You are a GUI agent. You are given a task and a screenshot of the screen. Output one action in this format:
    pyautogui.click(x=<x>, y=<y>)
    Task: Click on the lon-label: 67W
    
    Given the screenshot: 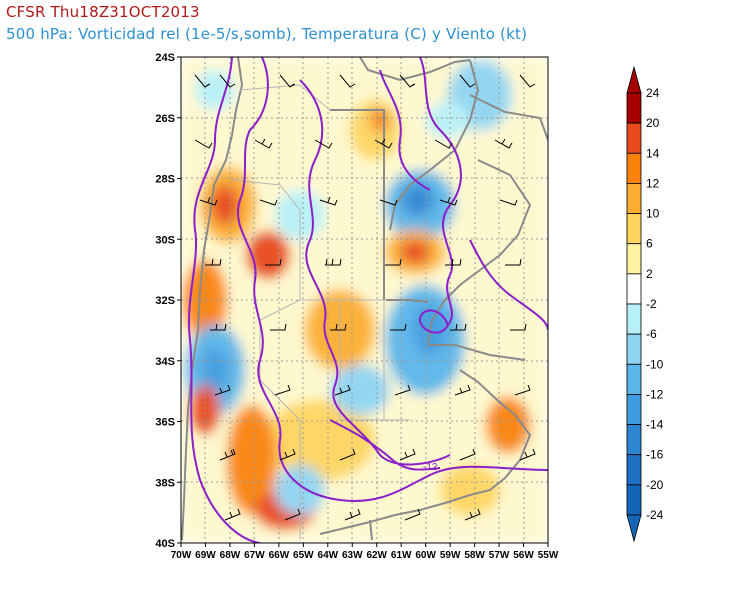 What is the action you would take?
    pyautogui.click(x=254, y=555)
    